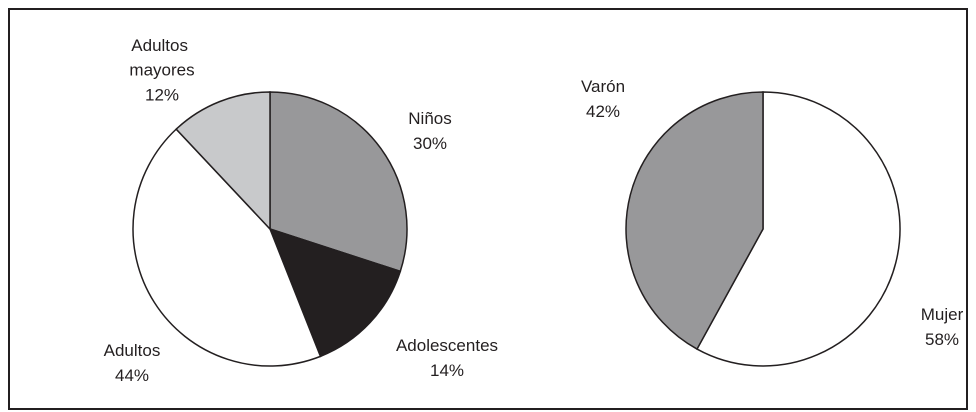 The image size is (976, 412). What do you see at coordinates (447, 345) in the screenshot?
I see `slice-label: Adolescentes` at bounding box center [447, 345].